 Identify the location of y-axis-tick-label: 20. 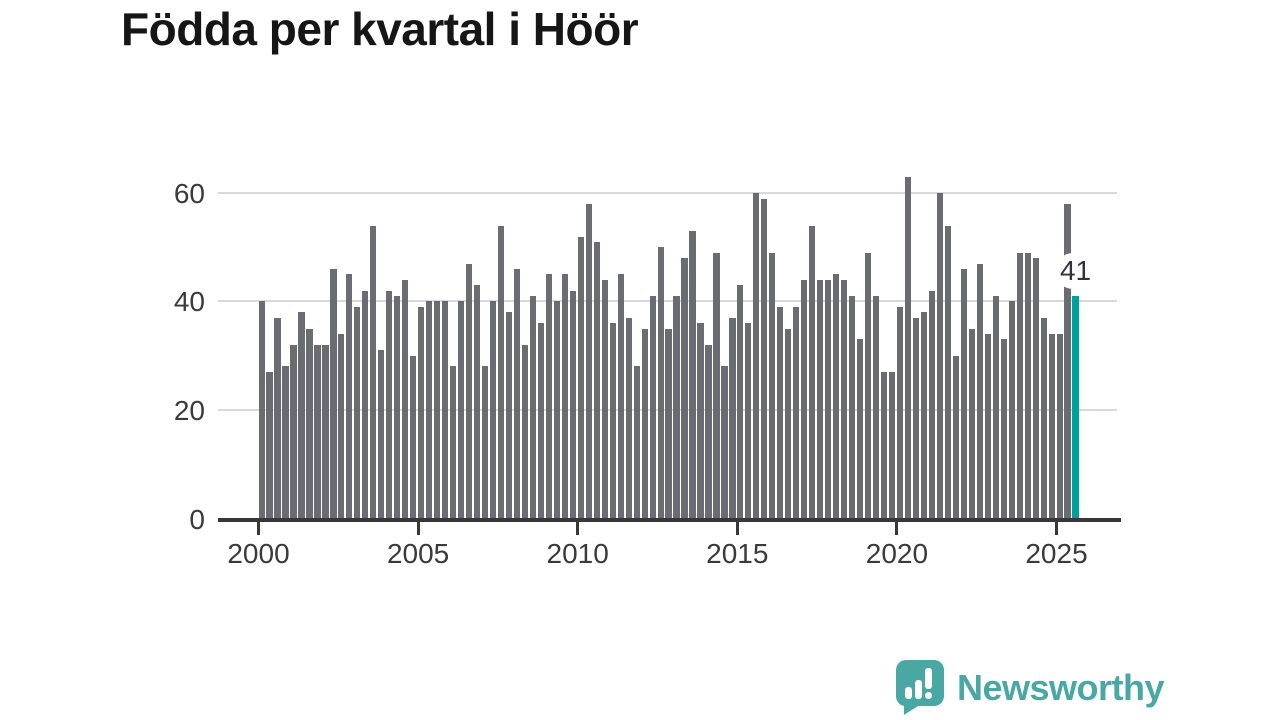
(189, 410).